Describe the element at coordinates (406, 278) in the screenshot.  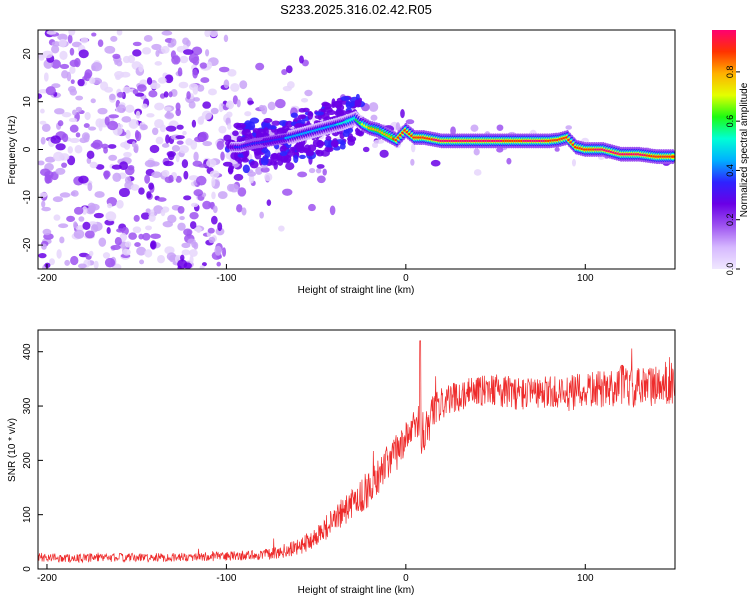
I see `x-tick-label: 0` at that location.